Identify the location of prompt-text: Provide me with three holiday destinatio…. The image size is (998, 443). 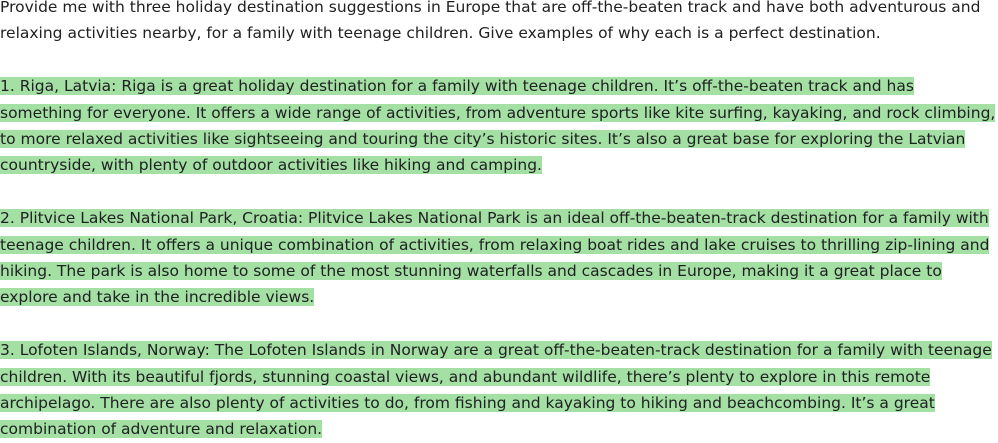
(490, 21).